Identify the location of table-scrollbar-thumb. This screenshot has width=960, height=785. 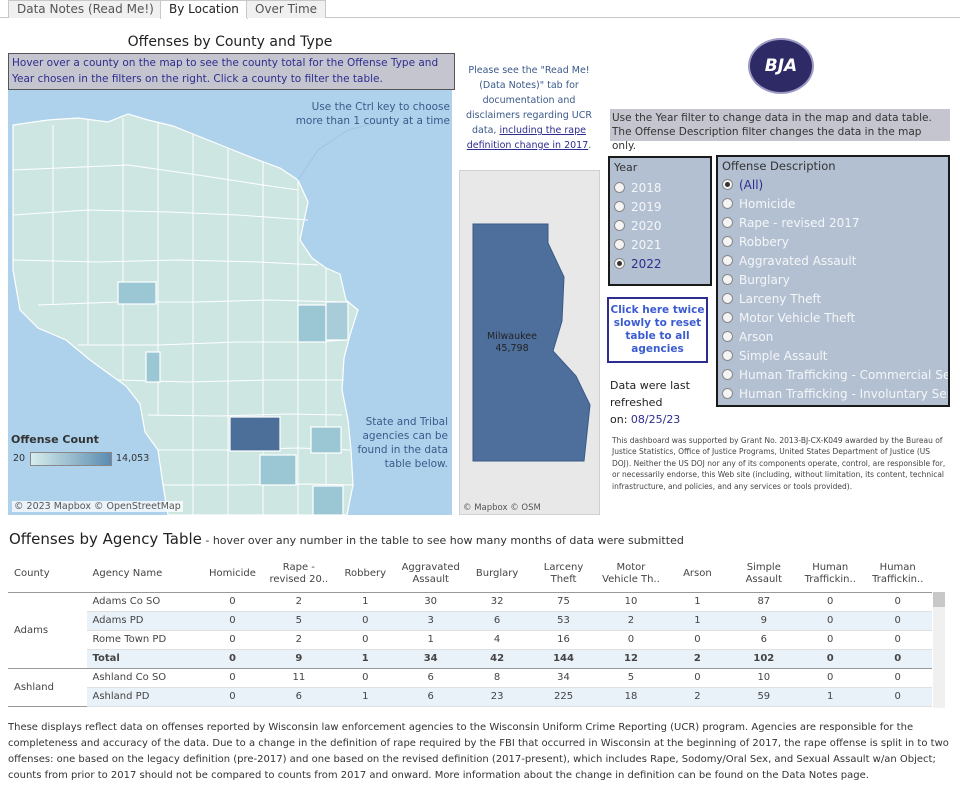
(939, 599).